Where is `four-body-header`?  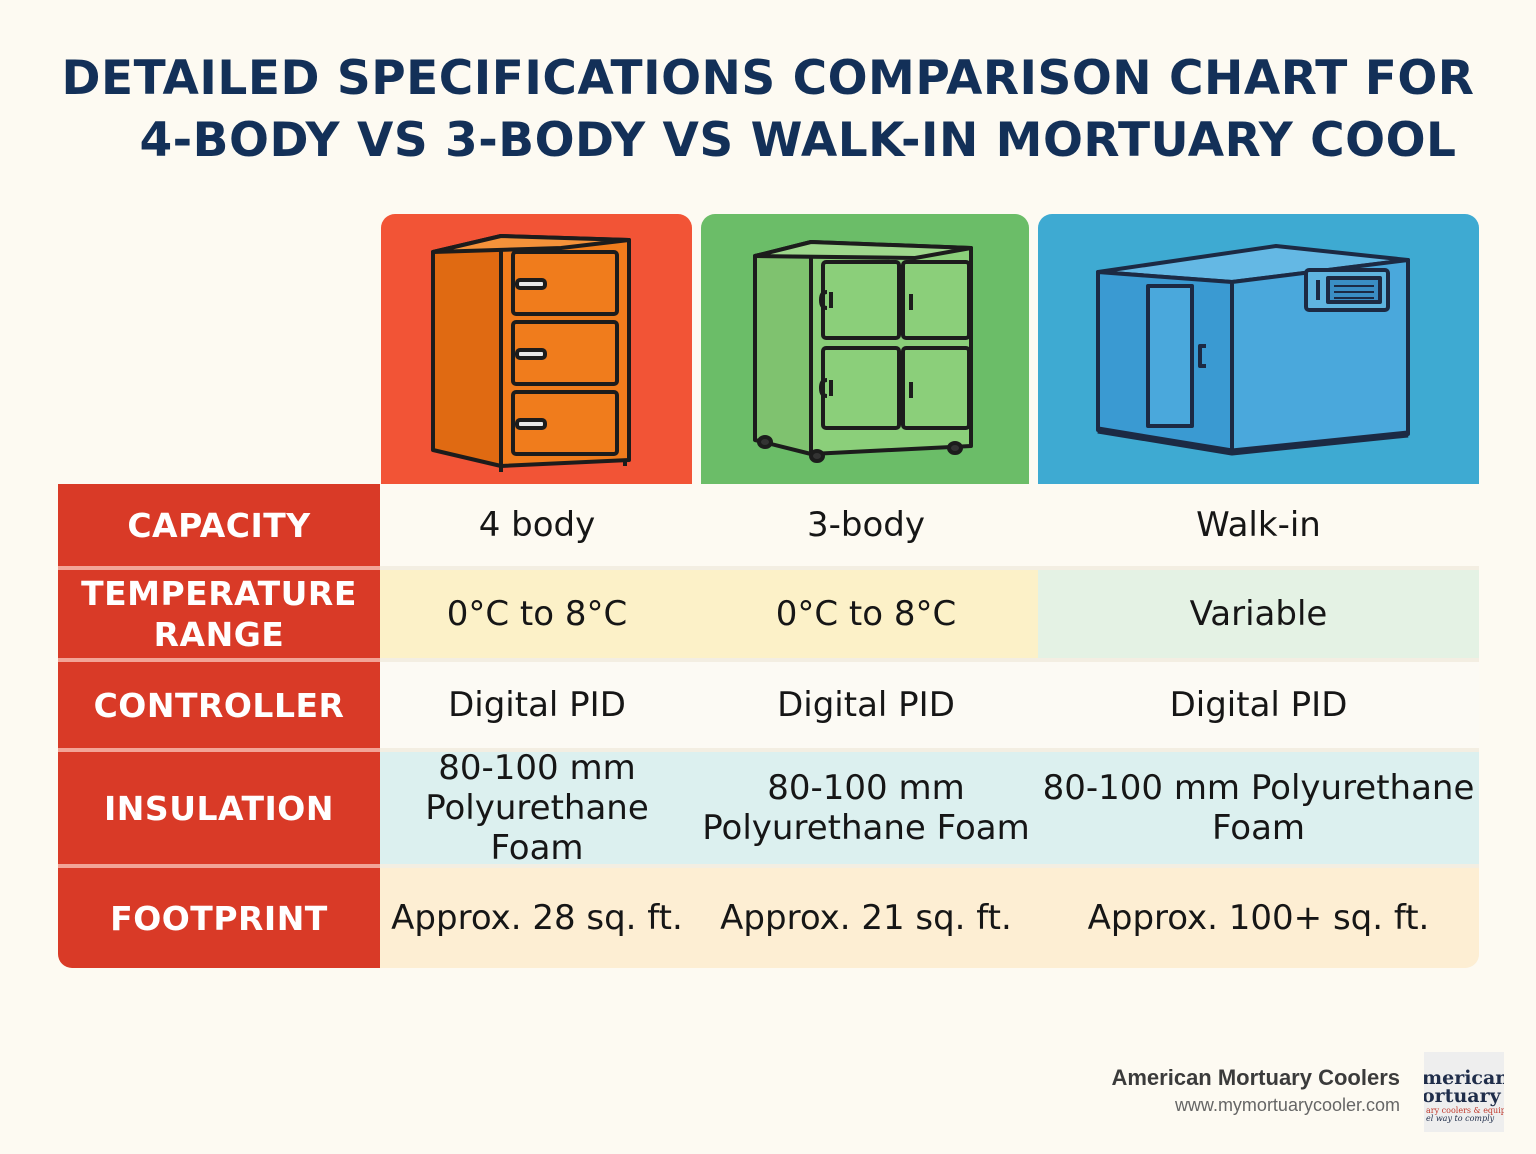
four-body-header is located at coordinates (536, 349).